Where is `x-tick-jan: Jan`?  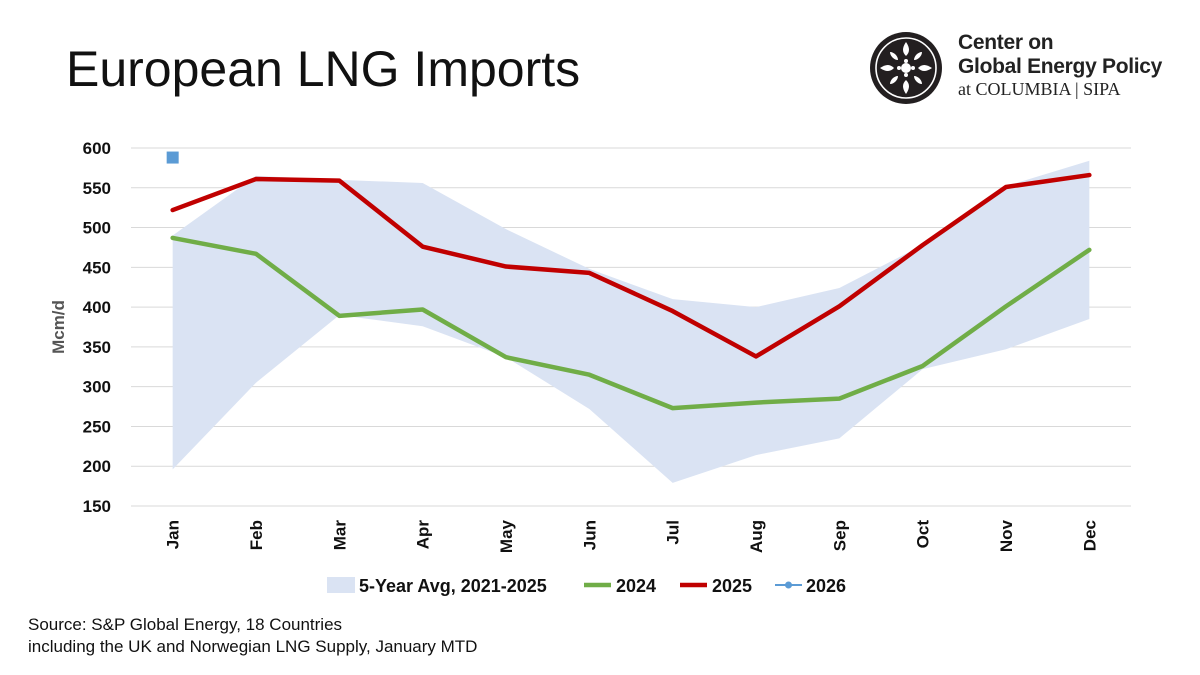
x-tick-jan: Jan is located at coordinates (173, 534).